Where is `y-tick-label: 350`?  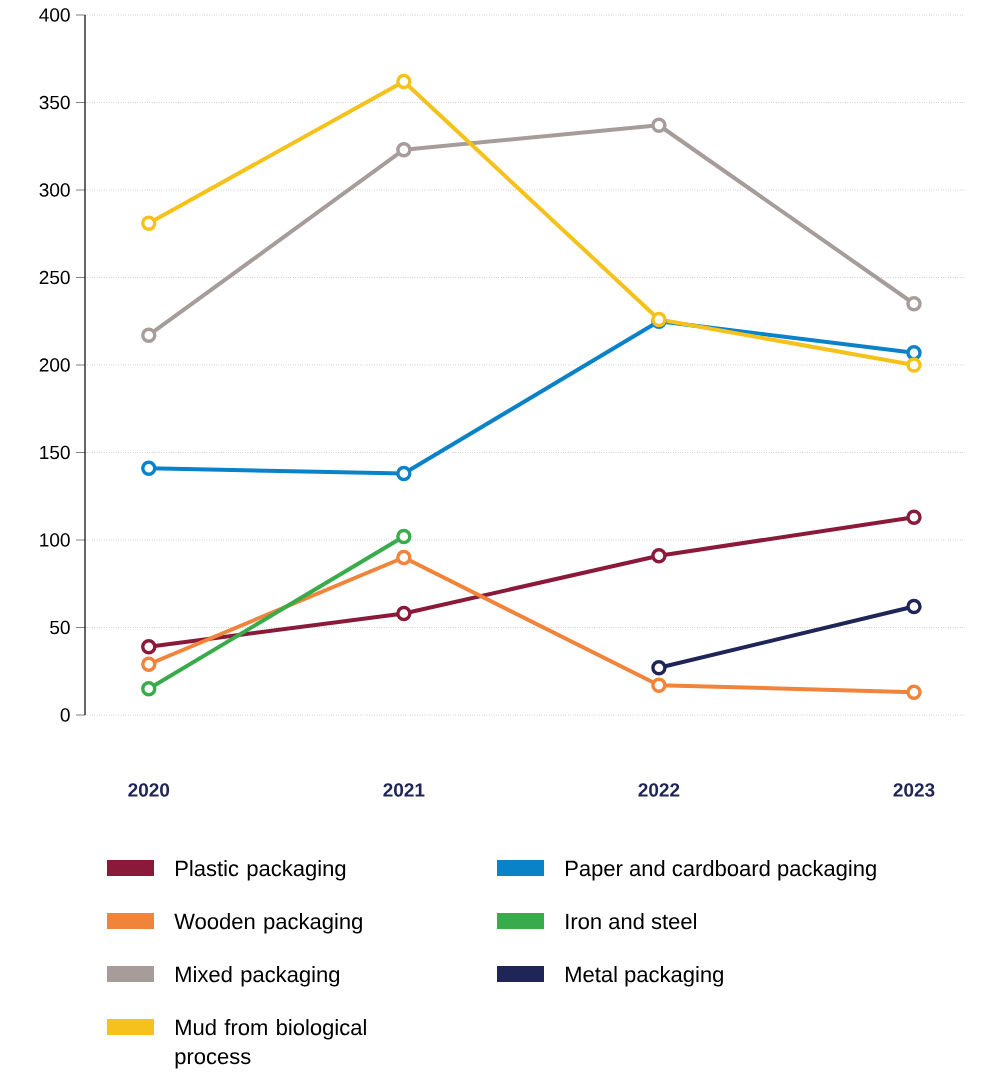
y-tick-label: 350 is located at coordinates (54, 102).